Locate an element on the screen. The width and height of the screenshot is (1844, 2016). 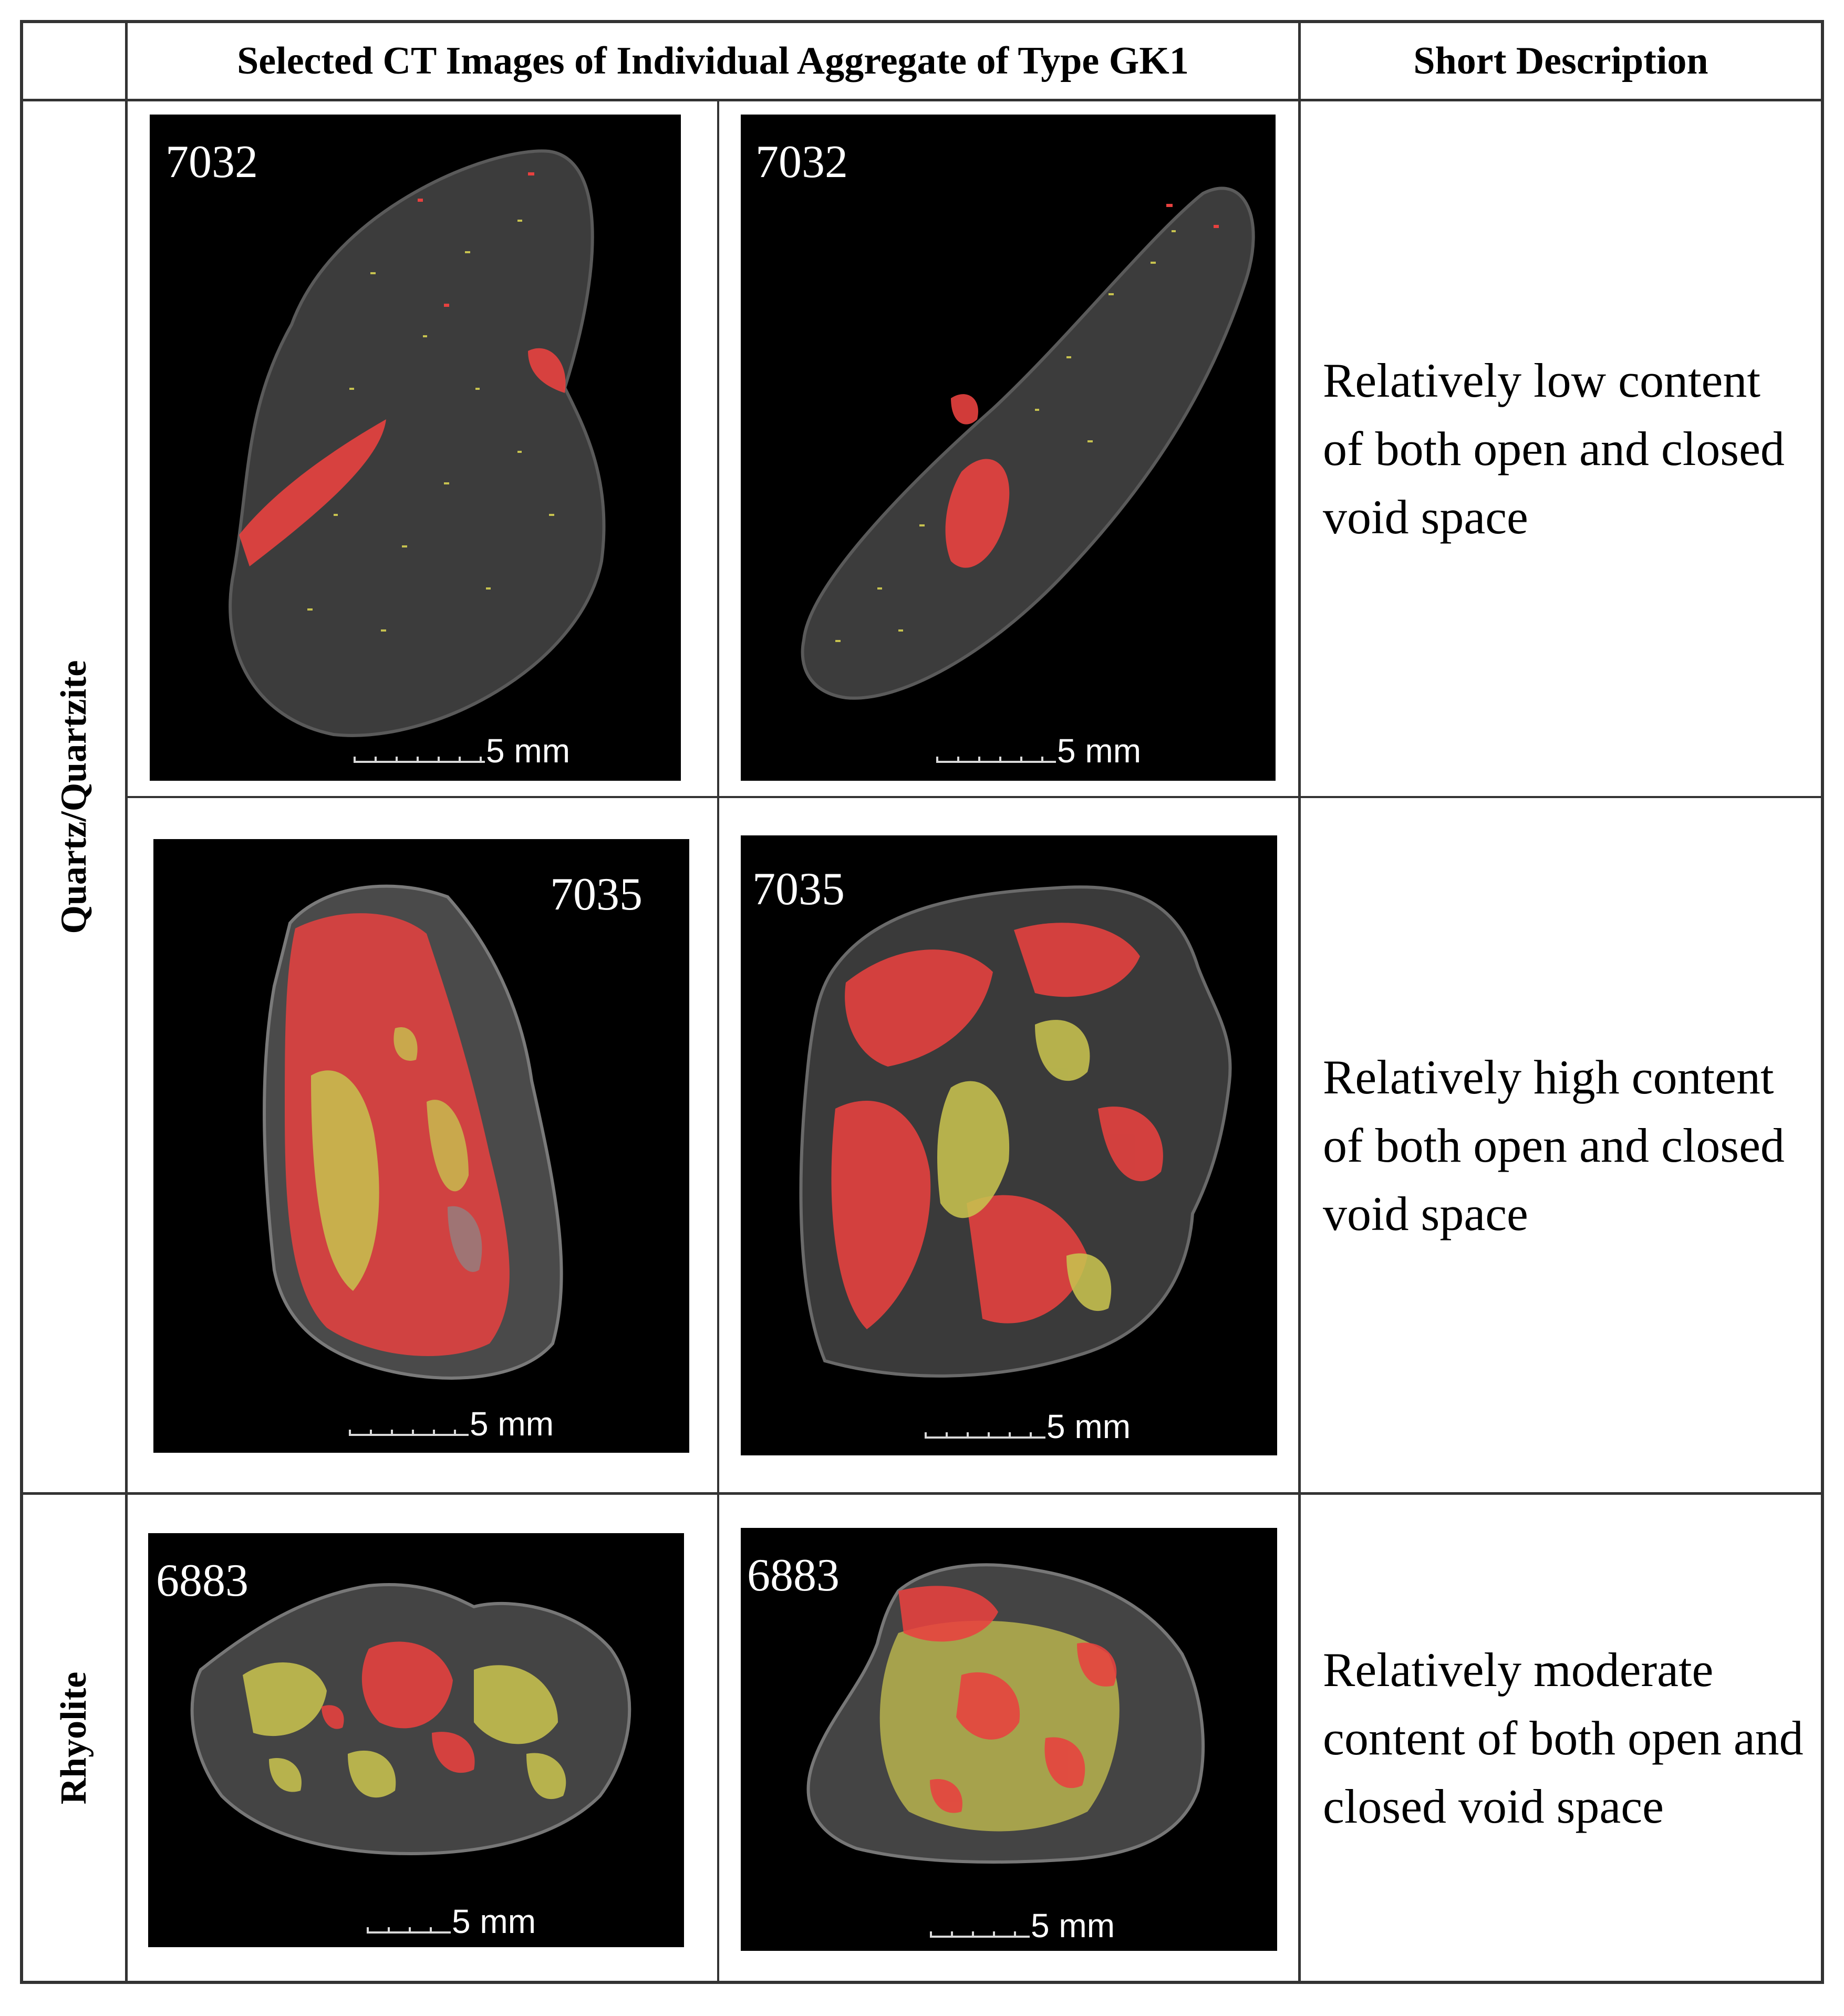
aggregate-7035-b-render is located at coordinates (1015, 1131).